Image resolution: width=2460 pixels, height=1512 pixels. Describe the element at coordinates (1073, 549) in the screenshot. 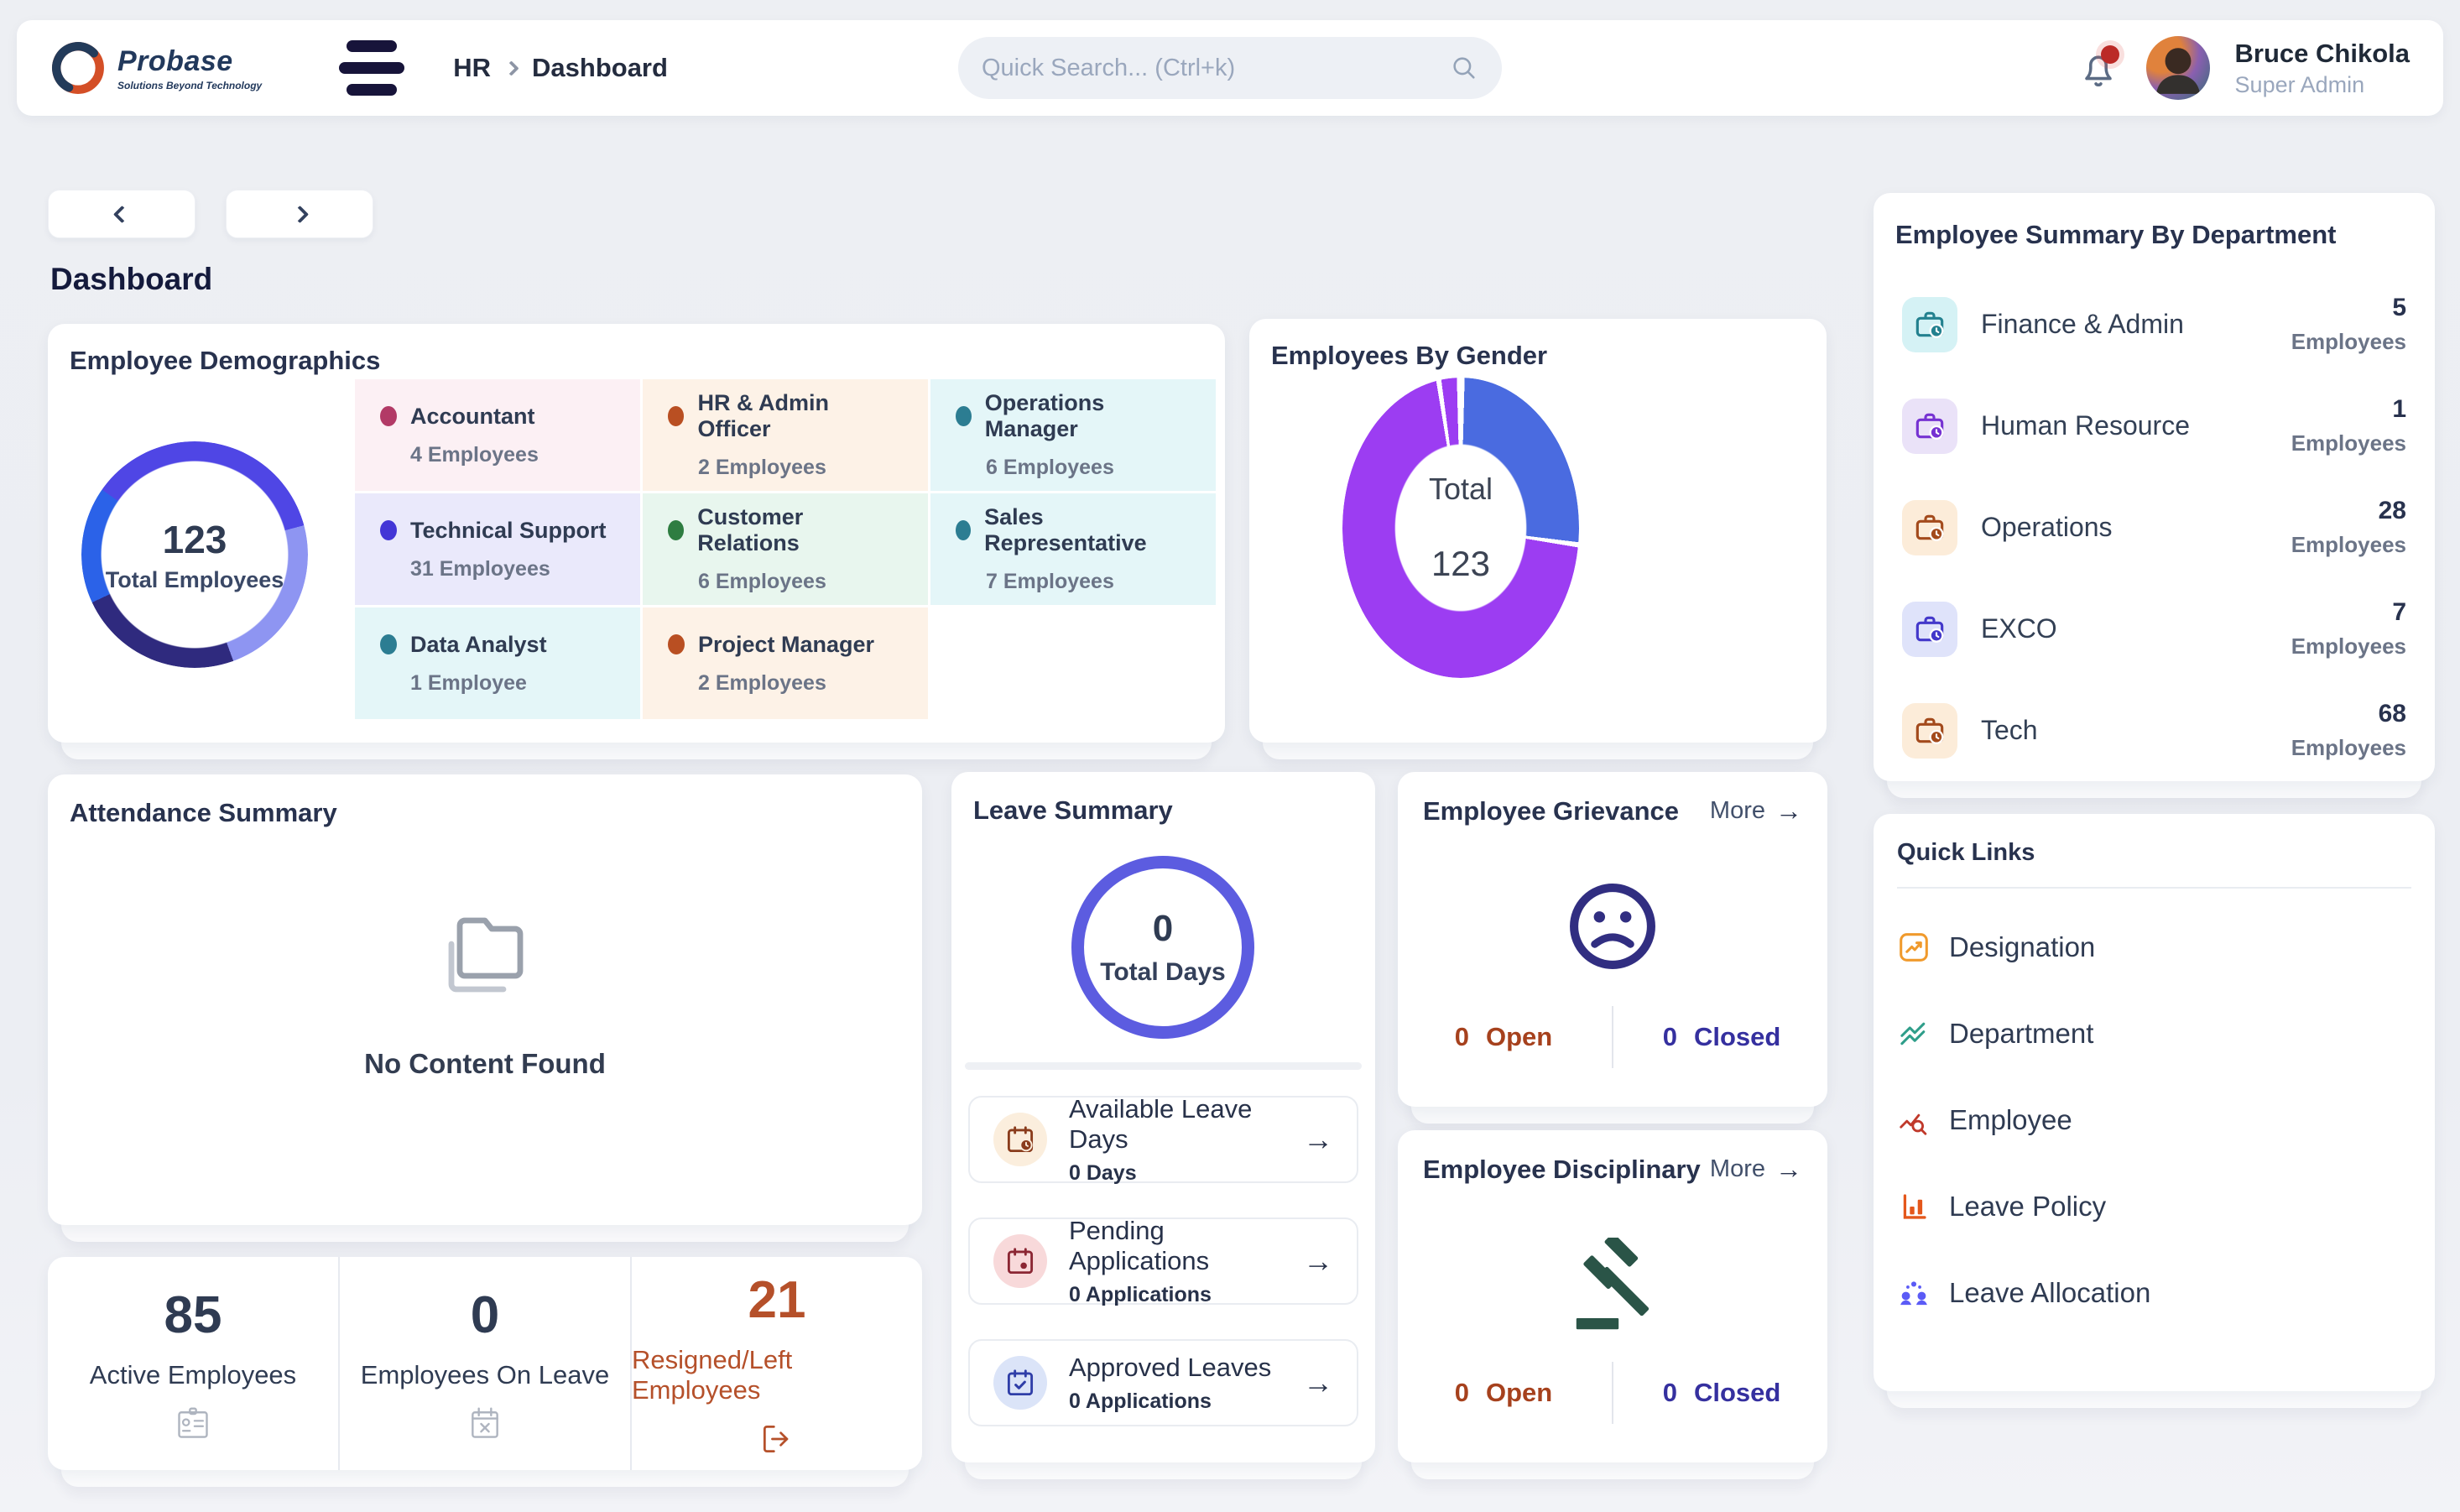

I see `legend-item: Sales Representative 7 Employees` at that location.